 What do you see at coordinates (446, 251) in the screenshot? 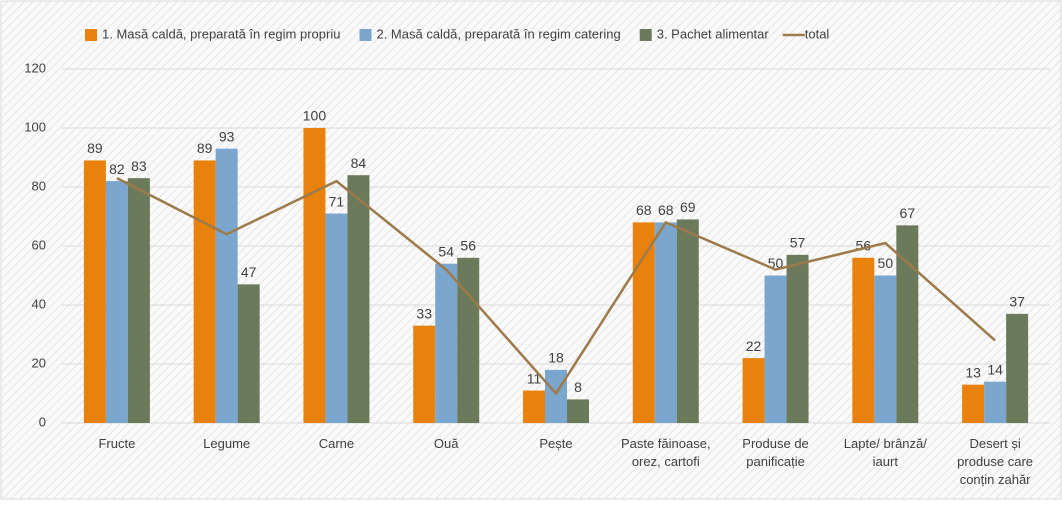
I see `data-label: 54` at bounding box center [446, 251].